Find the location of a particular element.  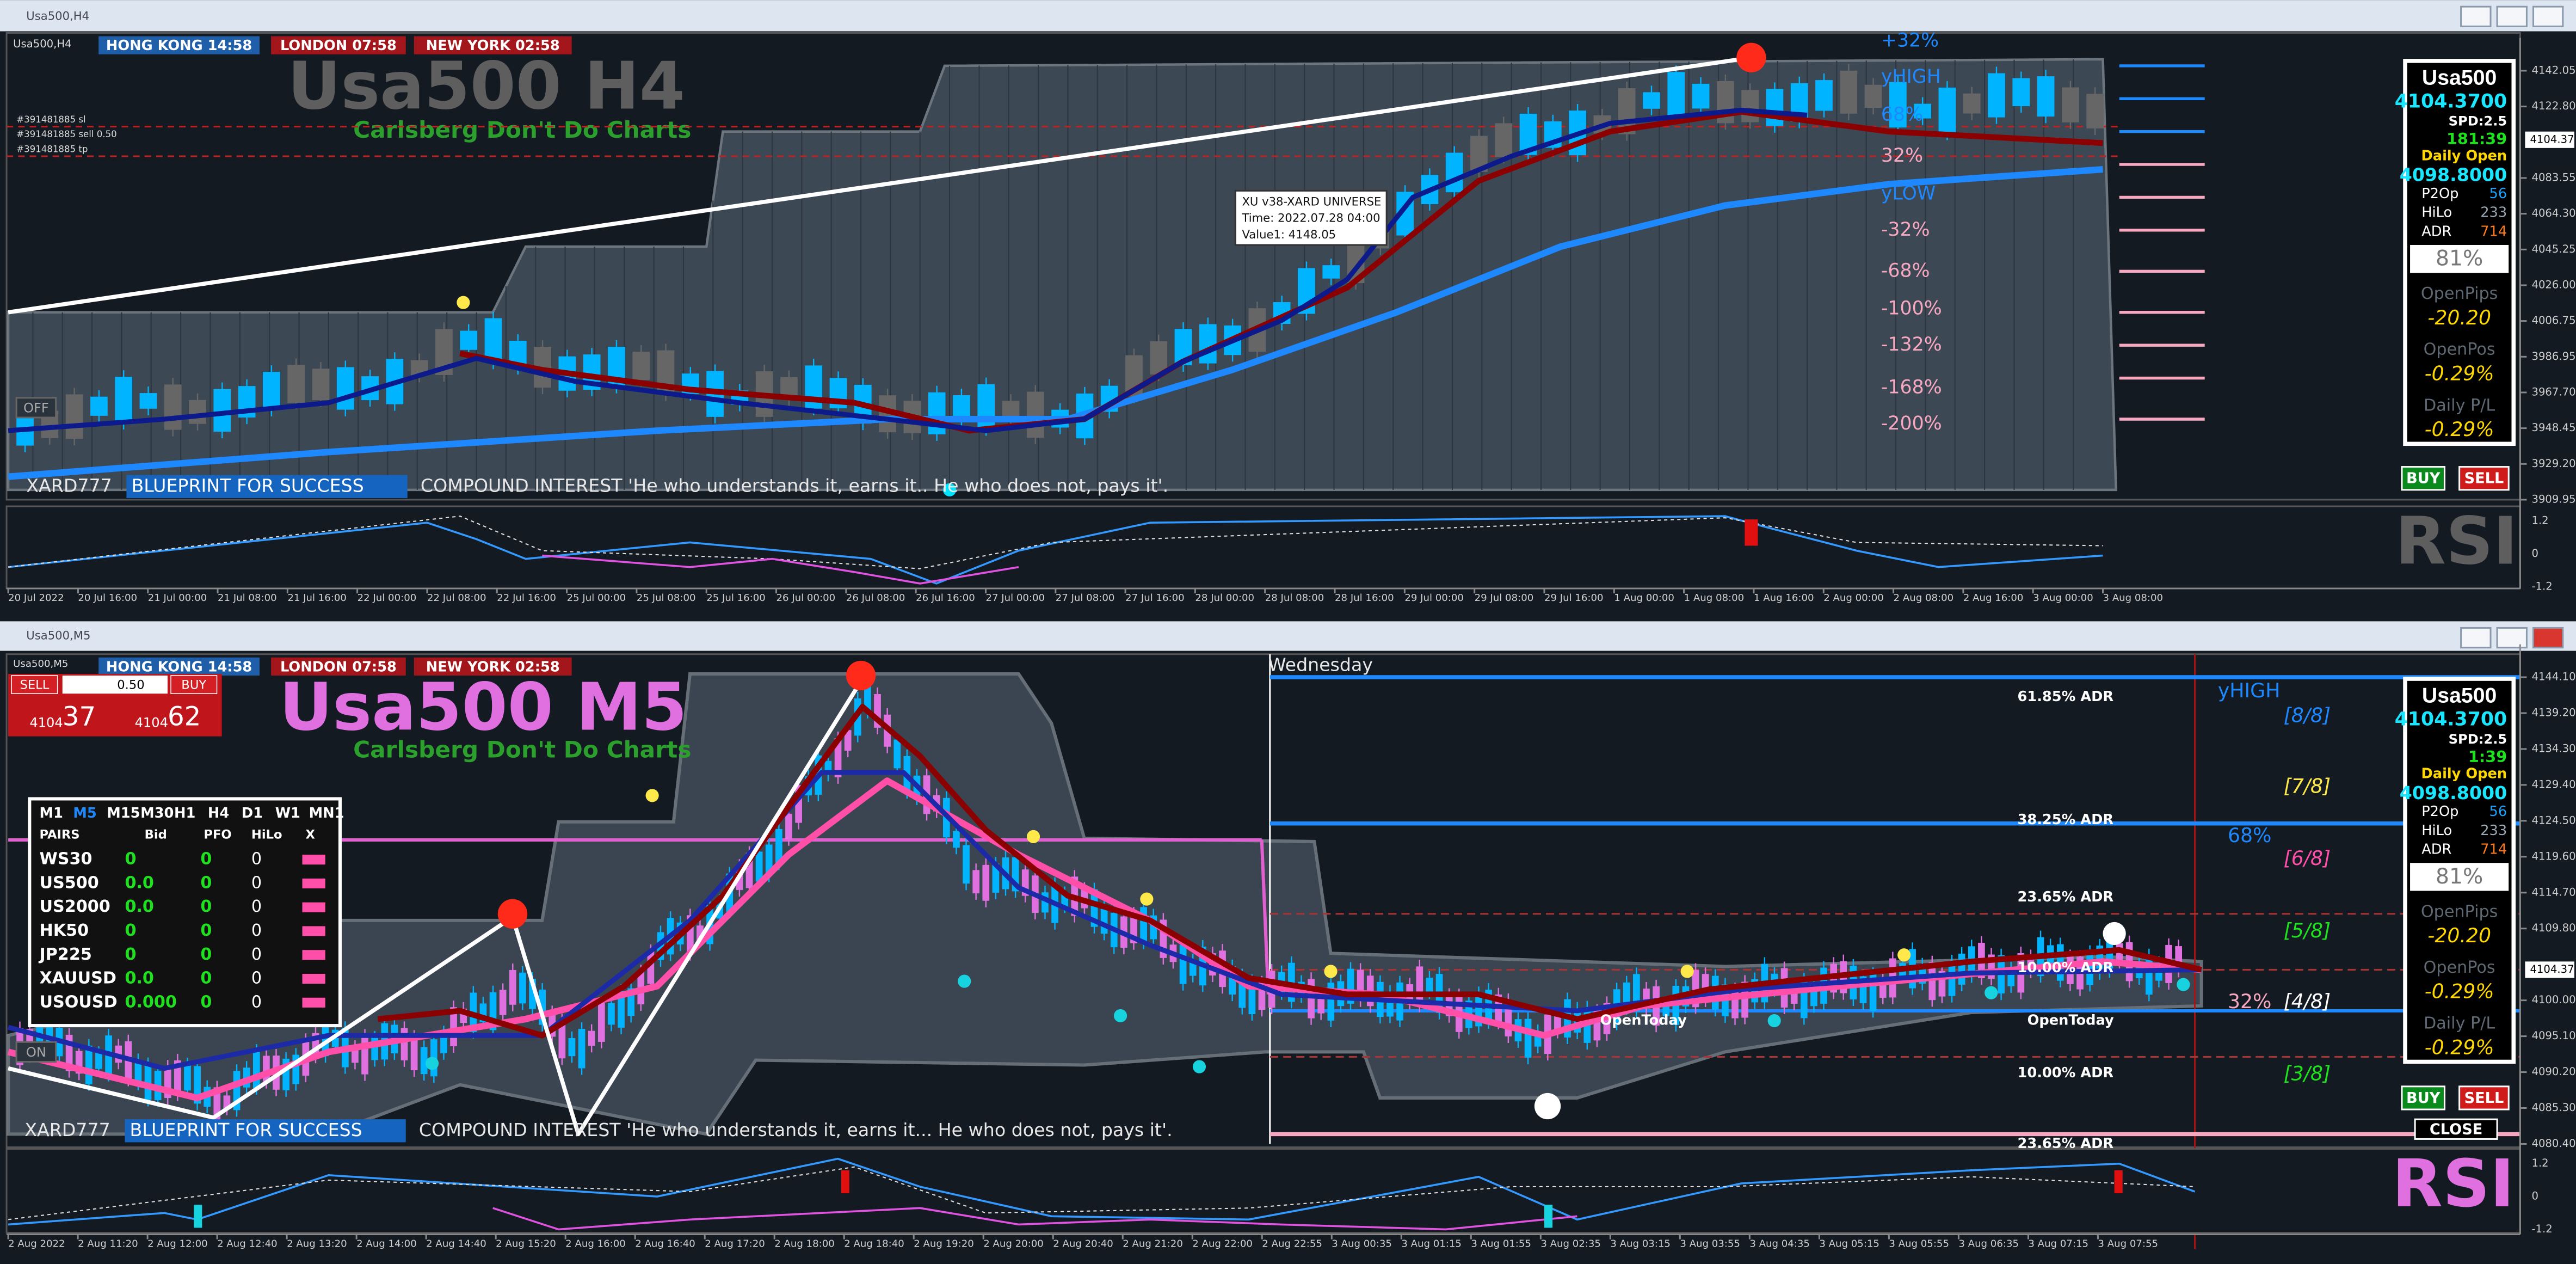

pair-pfo: 0 is located at coordinates (206, 1001).